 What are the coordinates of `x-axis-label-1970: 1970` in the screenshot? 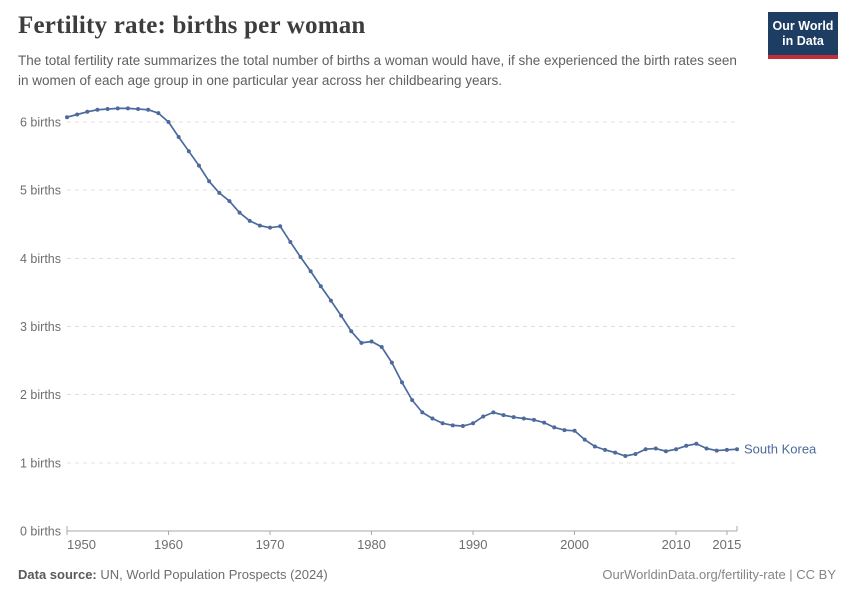 It's located at (270, 544).